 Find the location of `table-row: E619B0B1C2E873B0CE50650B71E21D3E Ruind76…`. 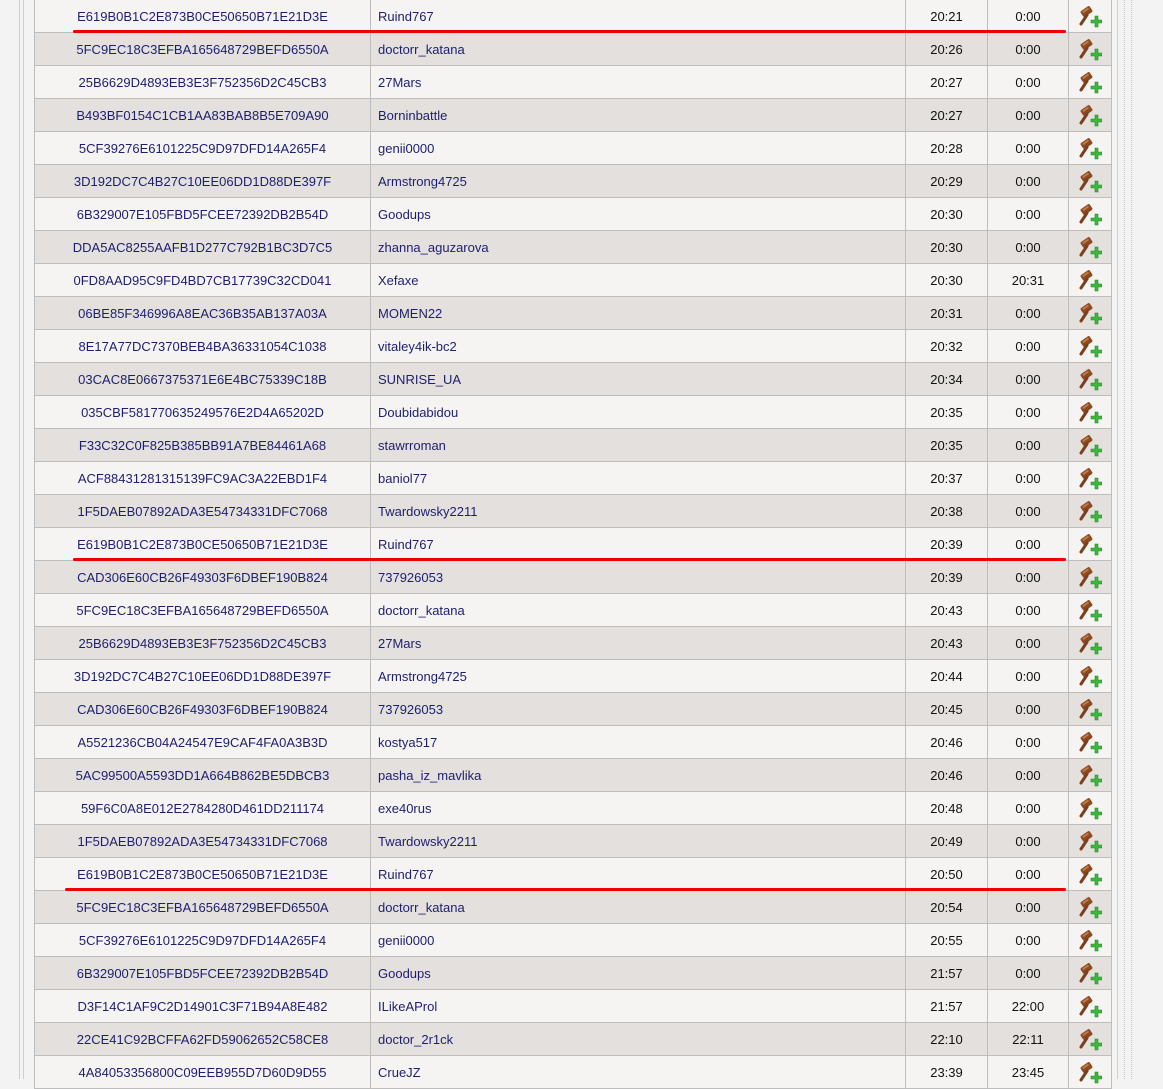

table-row: E619B0B1C2E873B0CE50650B71E21D3E Ruind76… is located at coordinates (573, 874).